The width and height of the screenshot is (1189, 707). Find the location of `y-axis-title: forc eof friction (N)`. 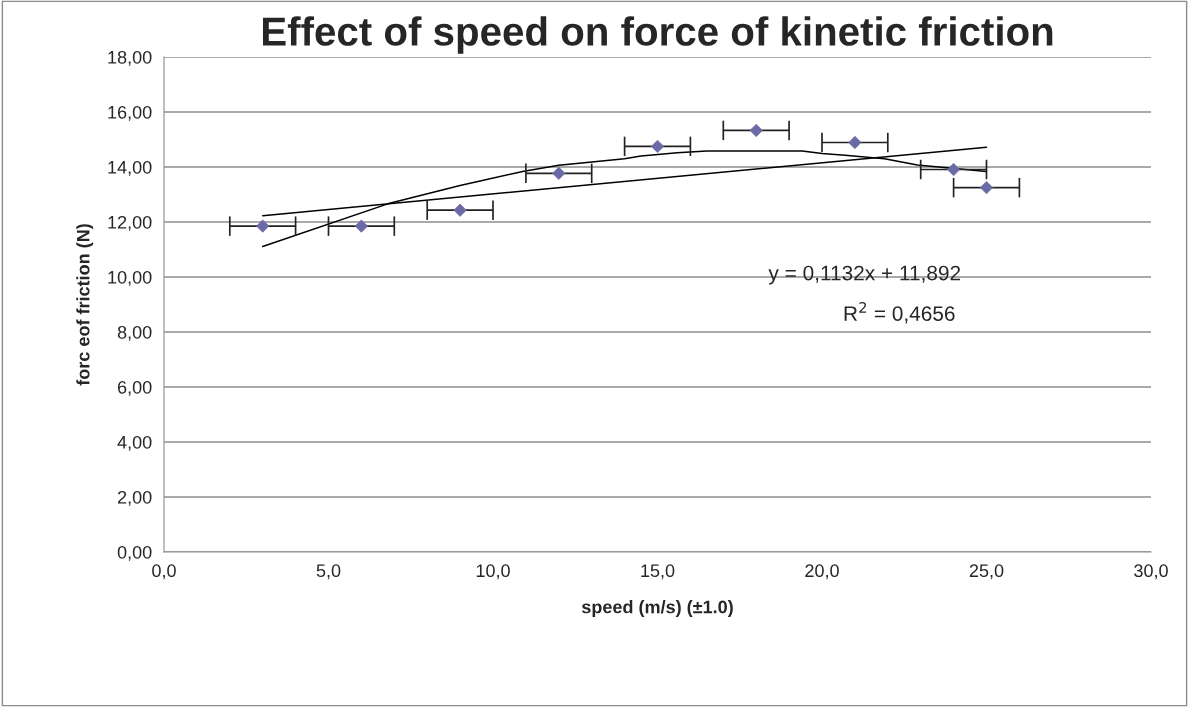

y-axis-title: forc eof friction (N) is located at coordinates (85, 305).